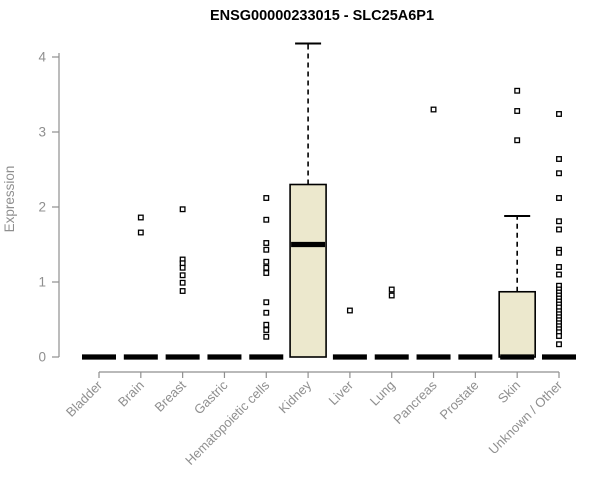  Describe the element at coordinates (9, 199) in the screenshot. I see `y-axis-label: Expression` at that location.